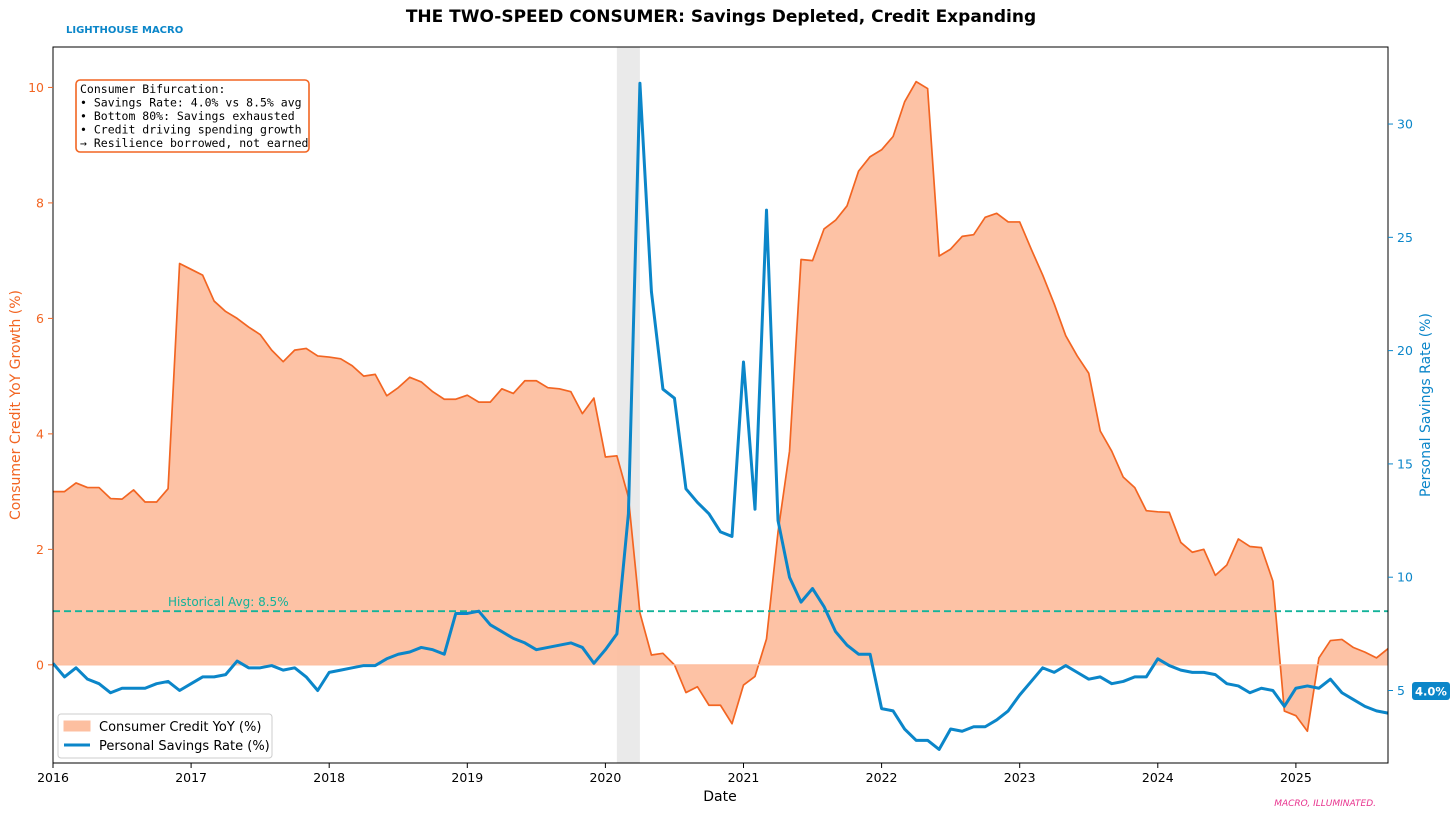 The height and width of the screenshot is (840, 1456). I want to click on end-value-badge-bg, so click(1431, 691).